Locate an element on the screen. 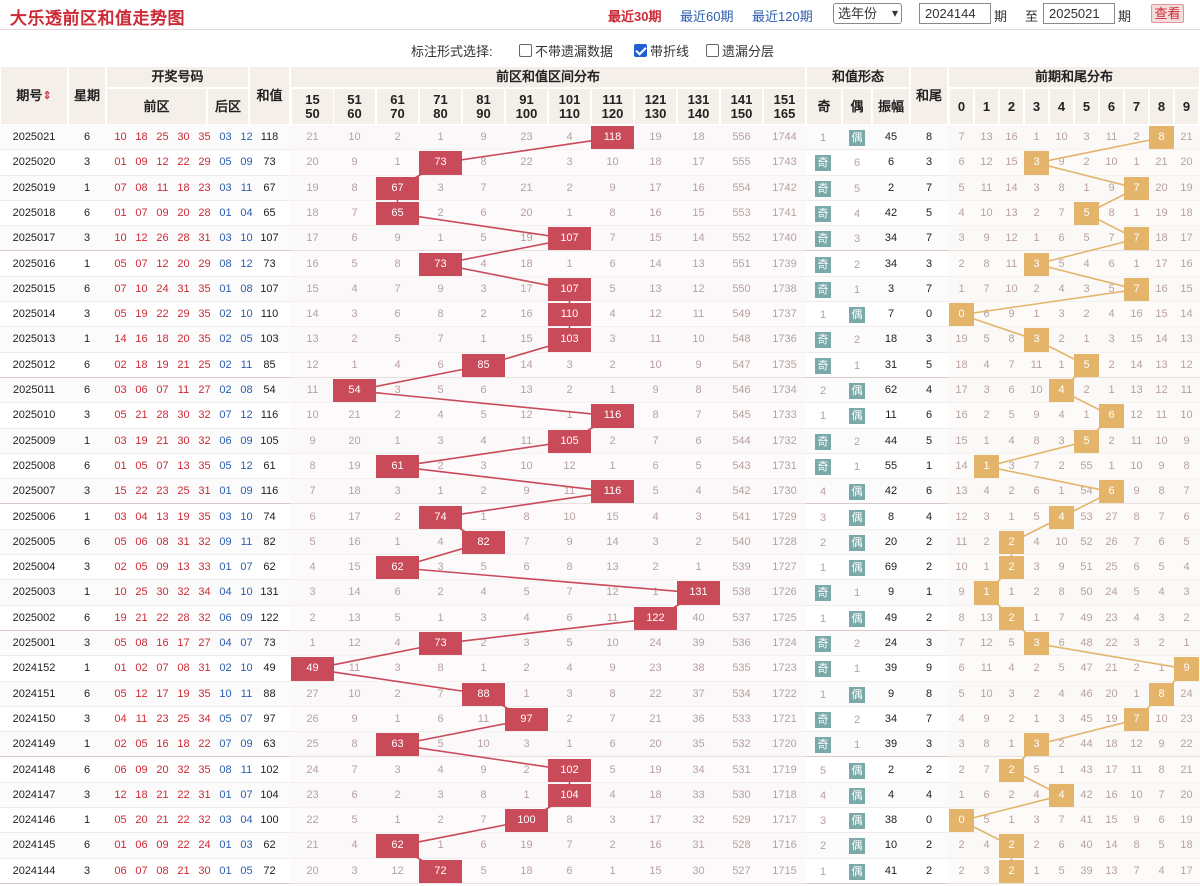  recent-30-link: 最近30期 is located at coordinates (635, 16).